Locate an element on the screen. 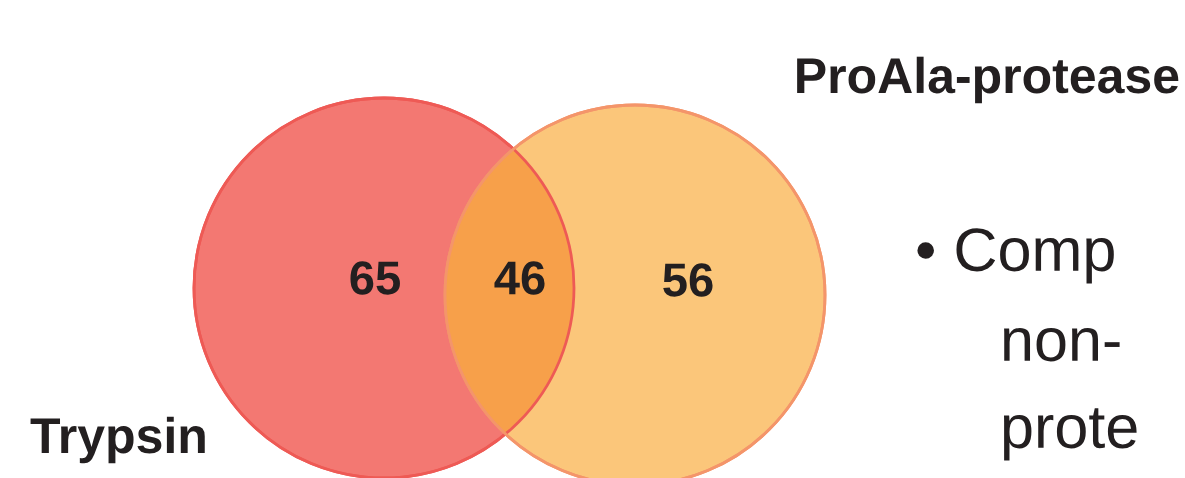 This screenshot has width=1185, height=478. text: • Comp is located at coordinates (1015, 256).